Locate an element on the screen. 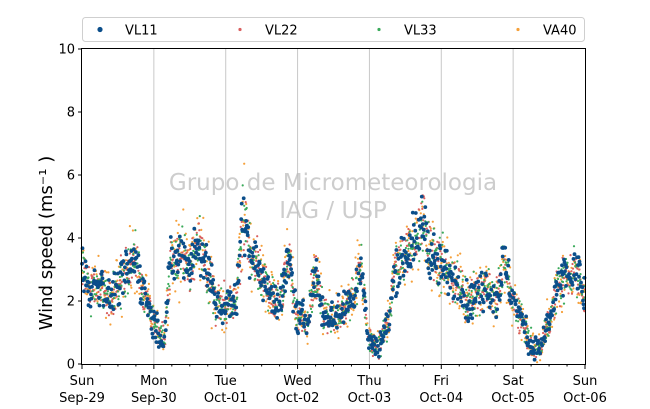  watermark-line-1: Grupo de Micrometeorologia is located at coordinates (333, 183).